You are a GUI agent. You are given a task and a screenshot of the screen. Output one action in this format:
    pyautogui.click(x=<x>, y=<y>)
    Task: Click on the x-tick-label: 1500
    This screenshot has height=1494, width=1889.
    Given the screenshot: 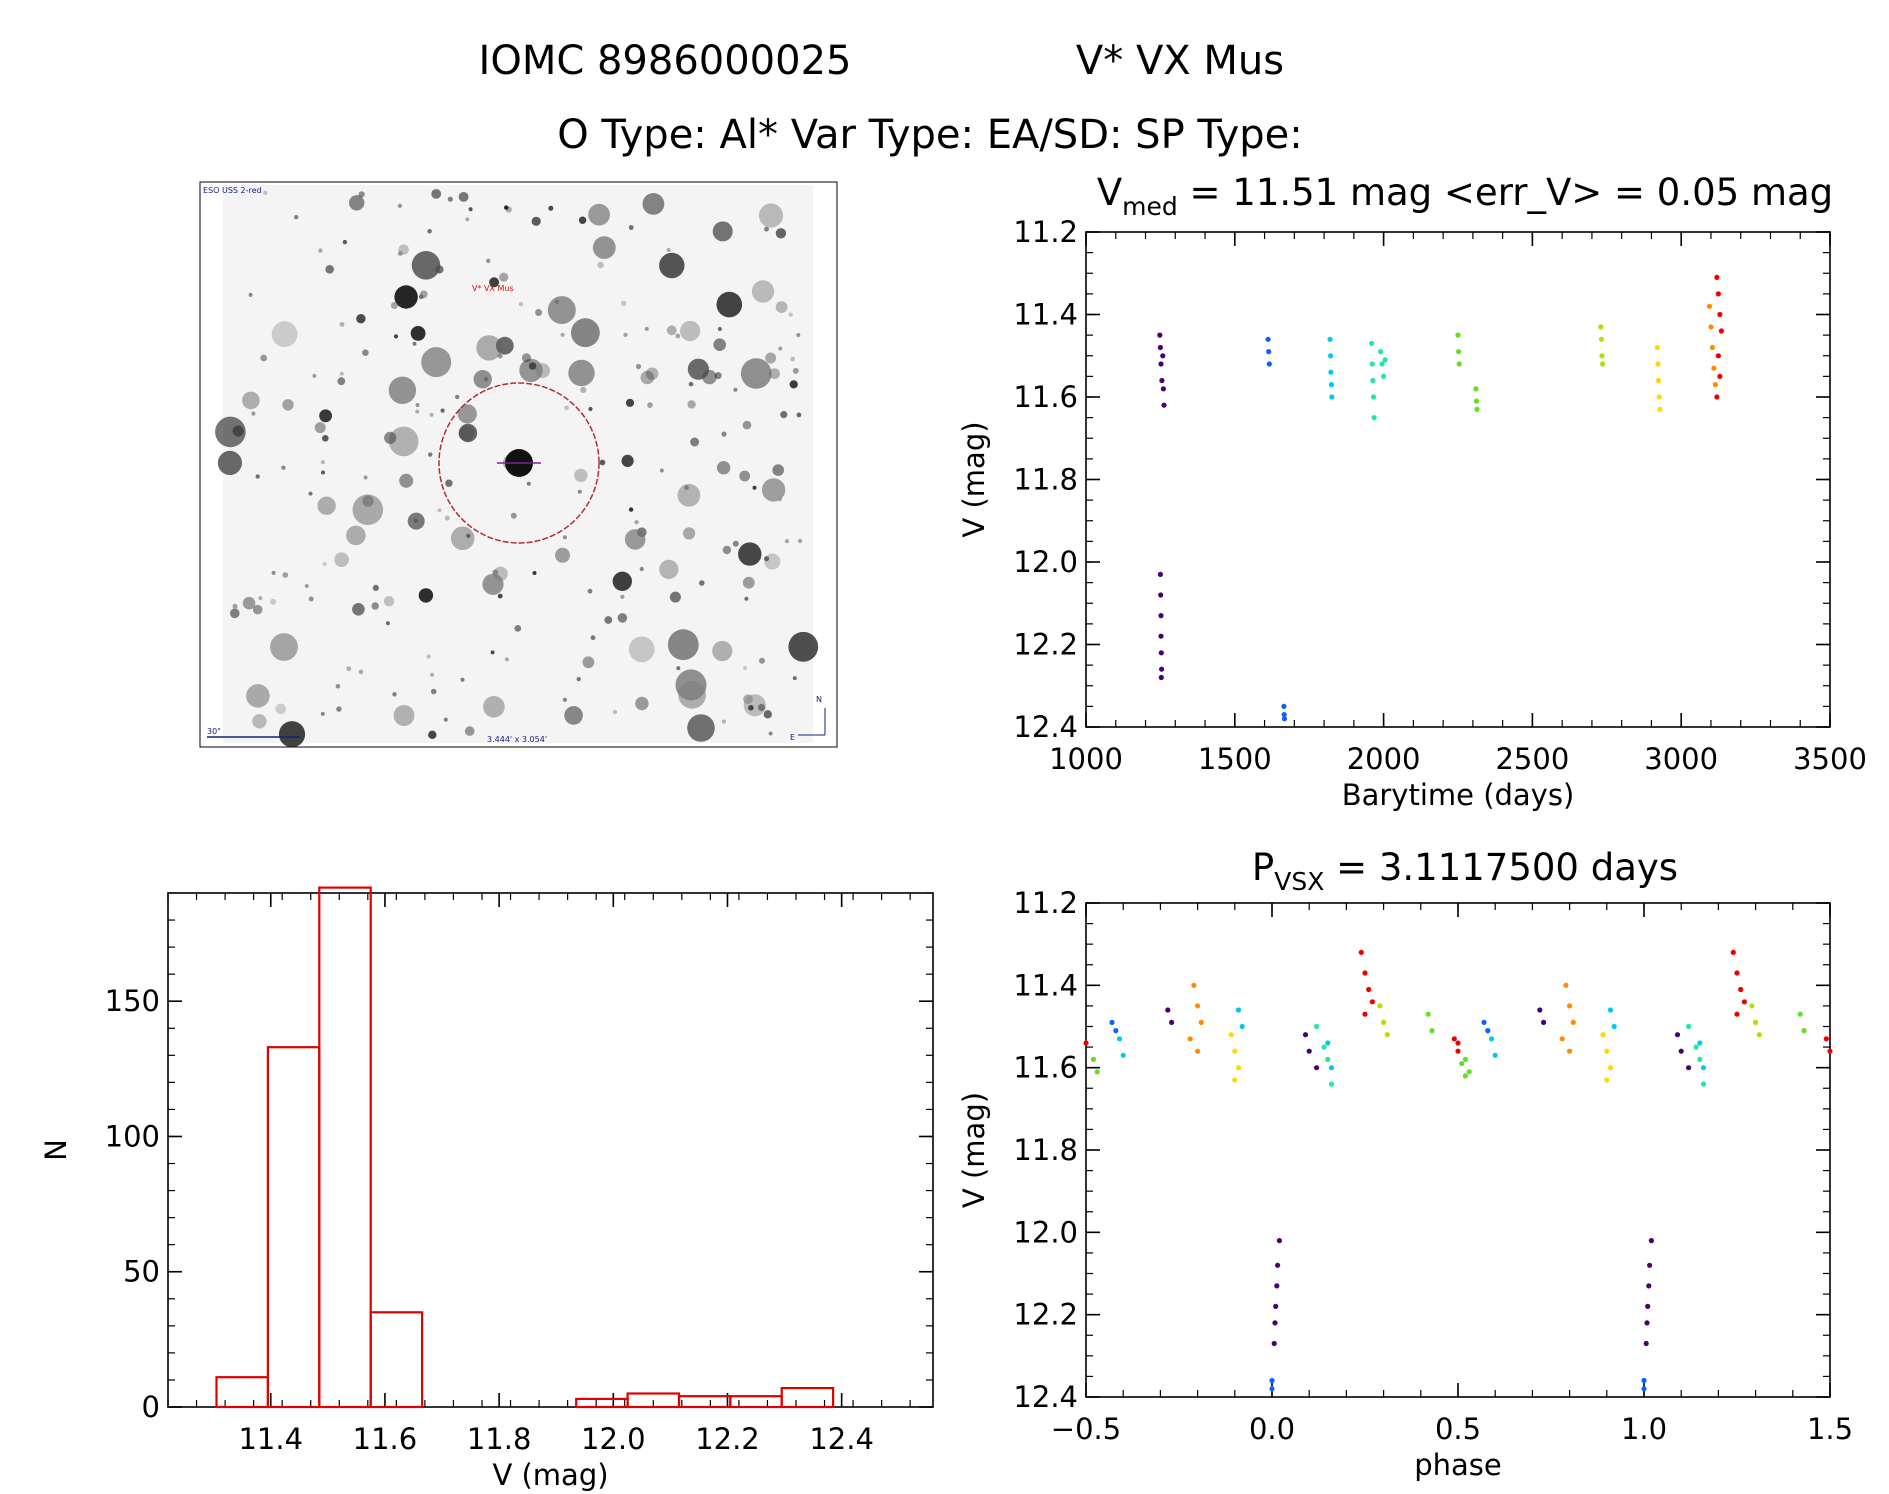 What is the action you would take?
    pyautogui.click(x=1235, y=759)
    